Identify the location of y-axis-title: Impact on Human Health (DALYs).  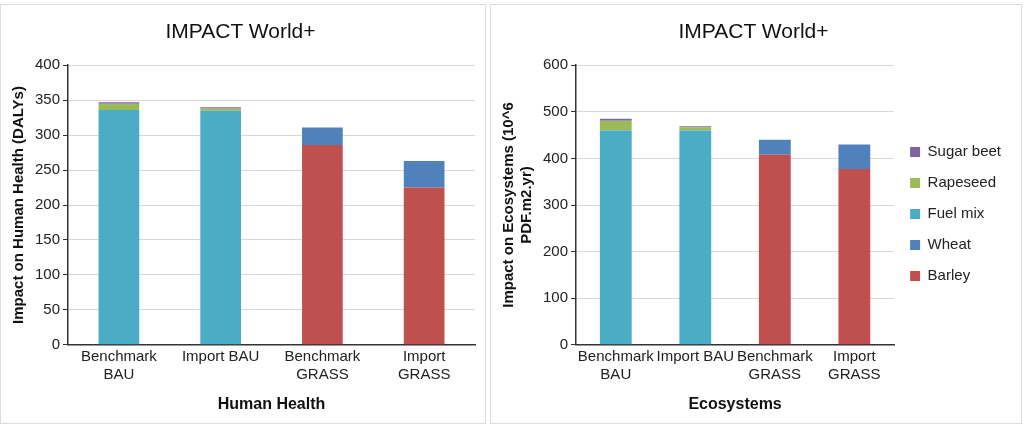
(18, 205).